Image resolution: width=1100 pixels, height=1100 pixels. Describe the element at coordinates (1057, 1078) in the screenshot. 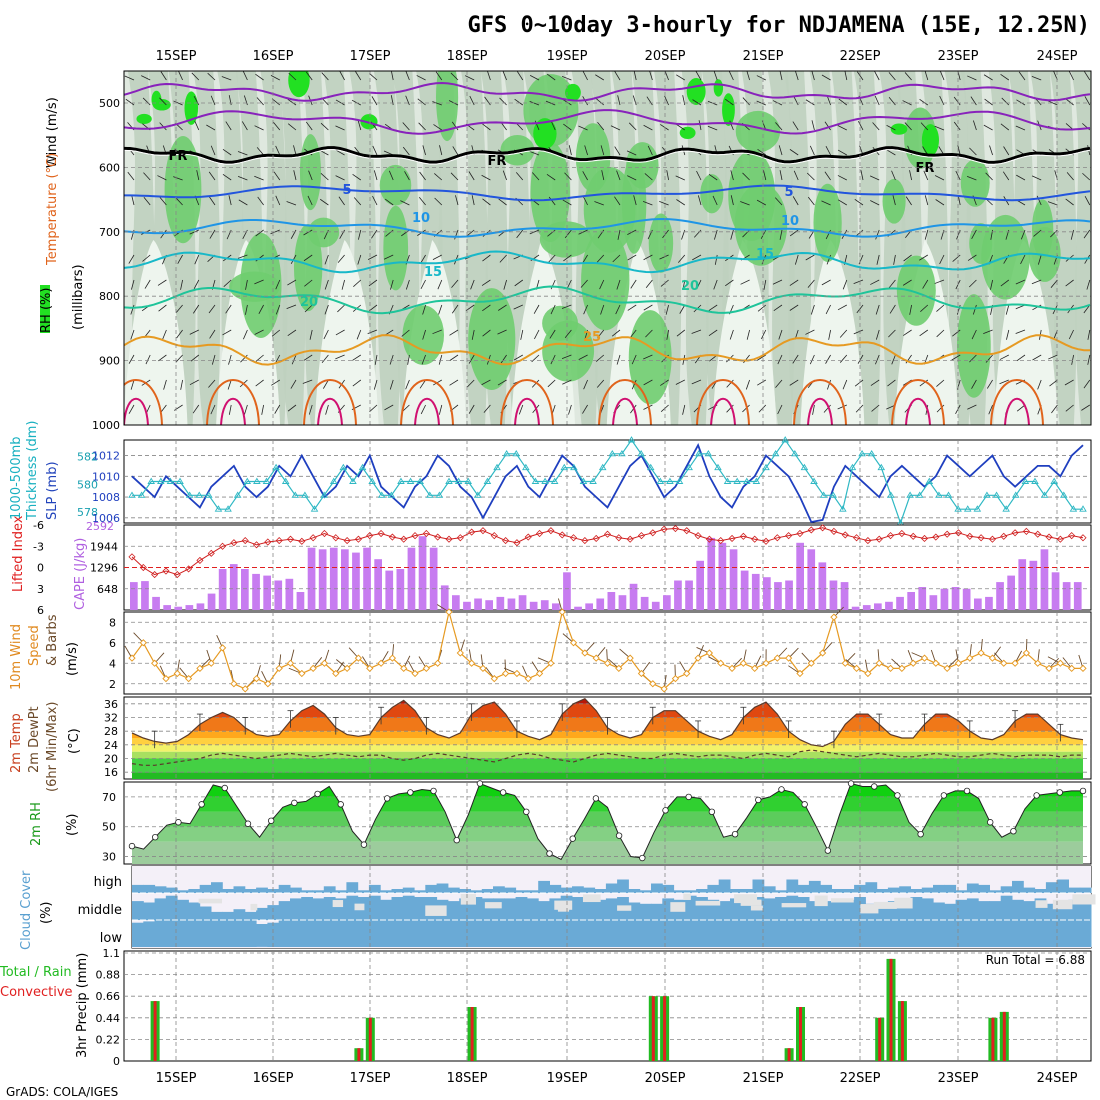

I see `date-label-bottom: 24SEP` at that location.